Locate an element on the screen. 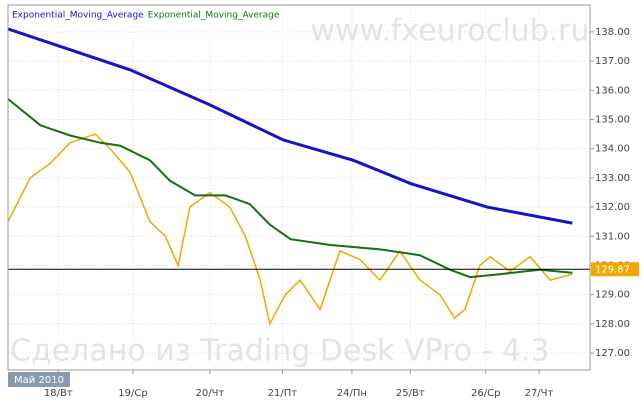 This screenshot has height=408, width=644. y-tick-label: 132.00 is located at coordinates (612, 207).